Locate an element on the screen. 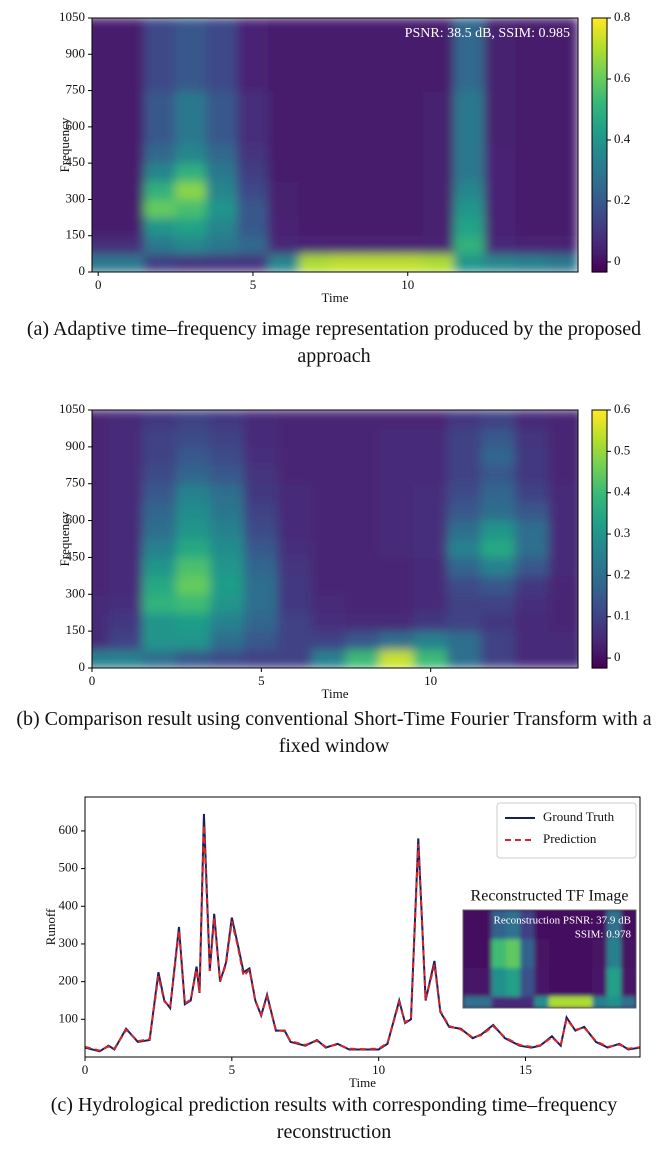  y-tick-label: 1050 is located at coordinates (72, 16).